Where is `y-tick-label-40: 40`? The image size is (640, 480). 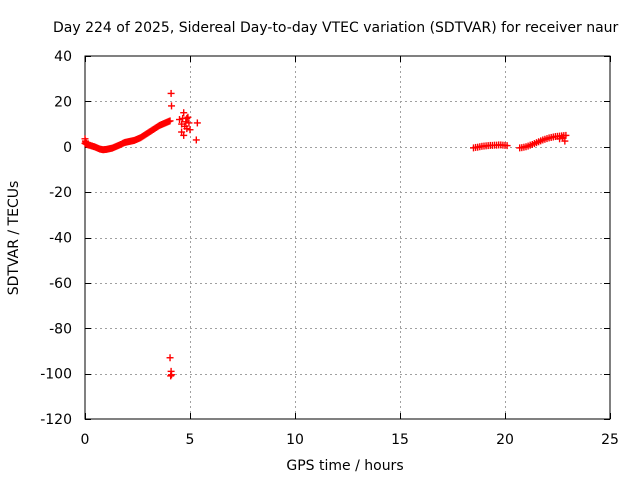
y-tick-label-40: 40 is located at coordinates (63, 57).